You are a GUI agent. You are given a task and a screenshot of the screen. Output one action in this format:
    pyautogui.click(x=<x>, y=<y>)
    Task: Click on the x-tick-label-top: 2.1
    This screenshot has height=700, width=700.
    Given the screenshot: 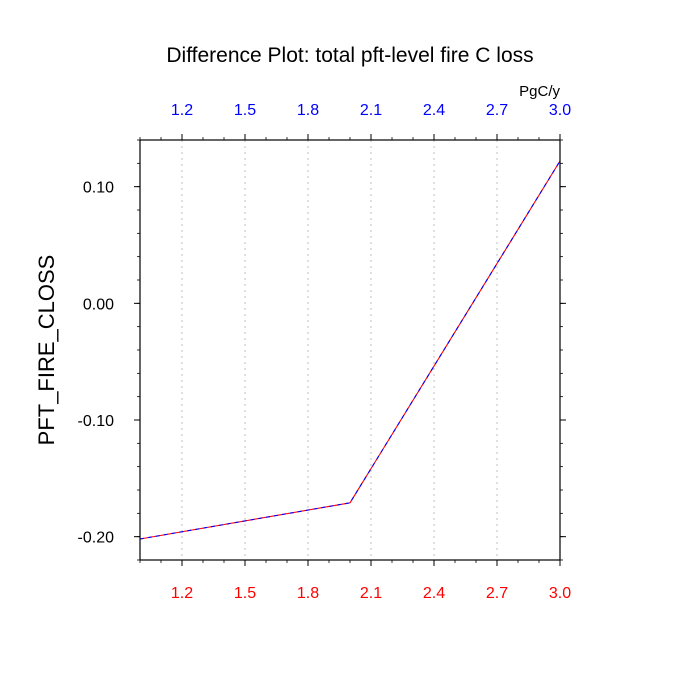 What is the action you would take?
    pyautogui.click(x=371, y=110)
    